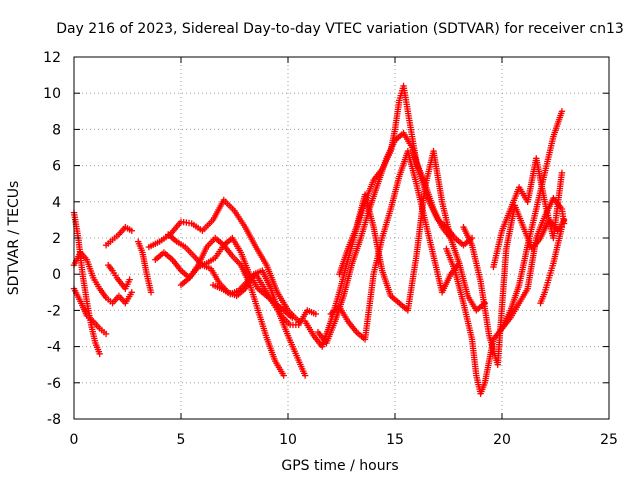 The width and height of the screenshot is (640, 480). I want to click on x-axis-title: GPS time / hours, so click(339, 466).